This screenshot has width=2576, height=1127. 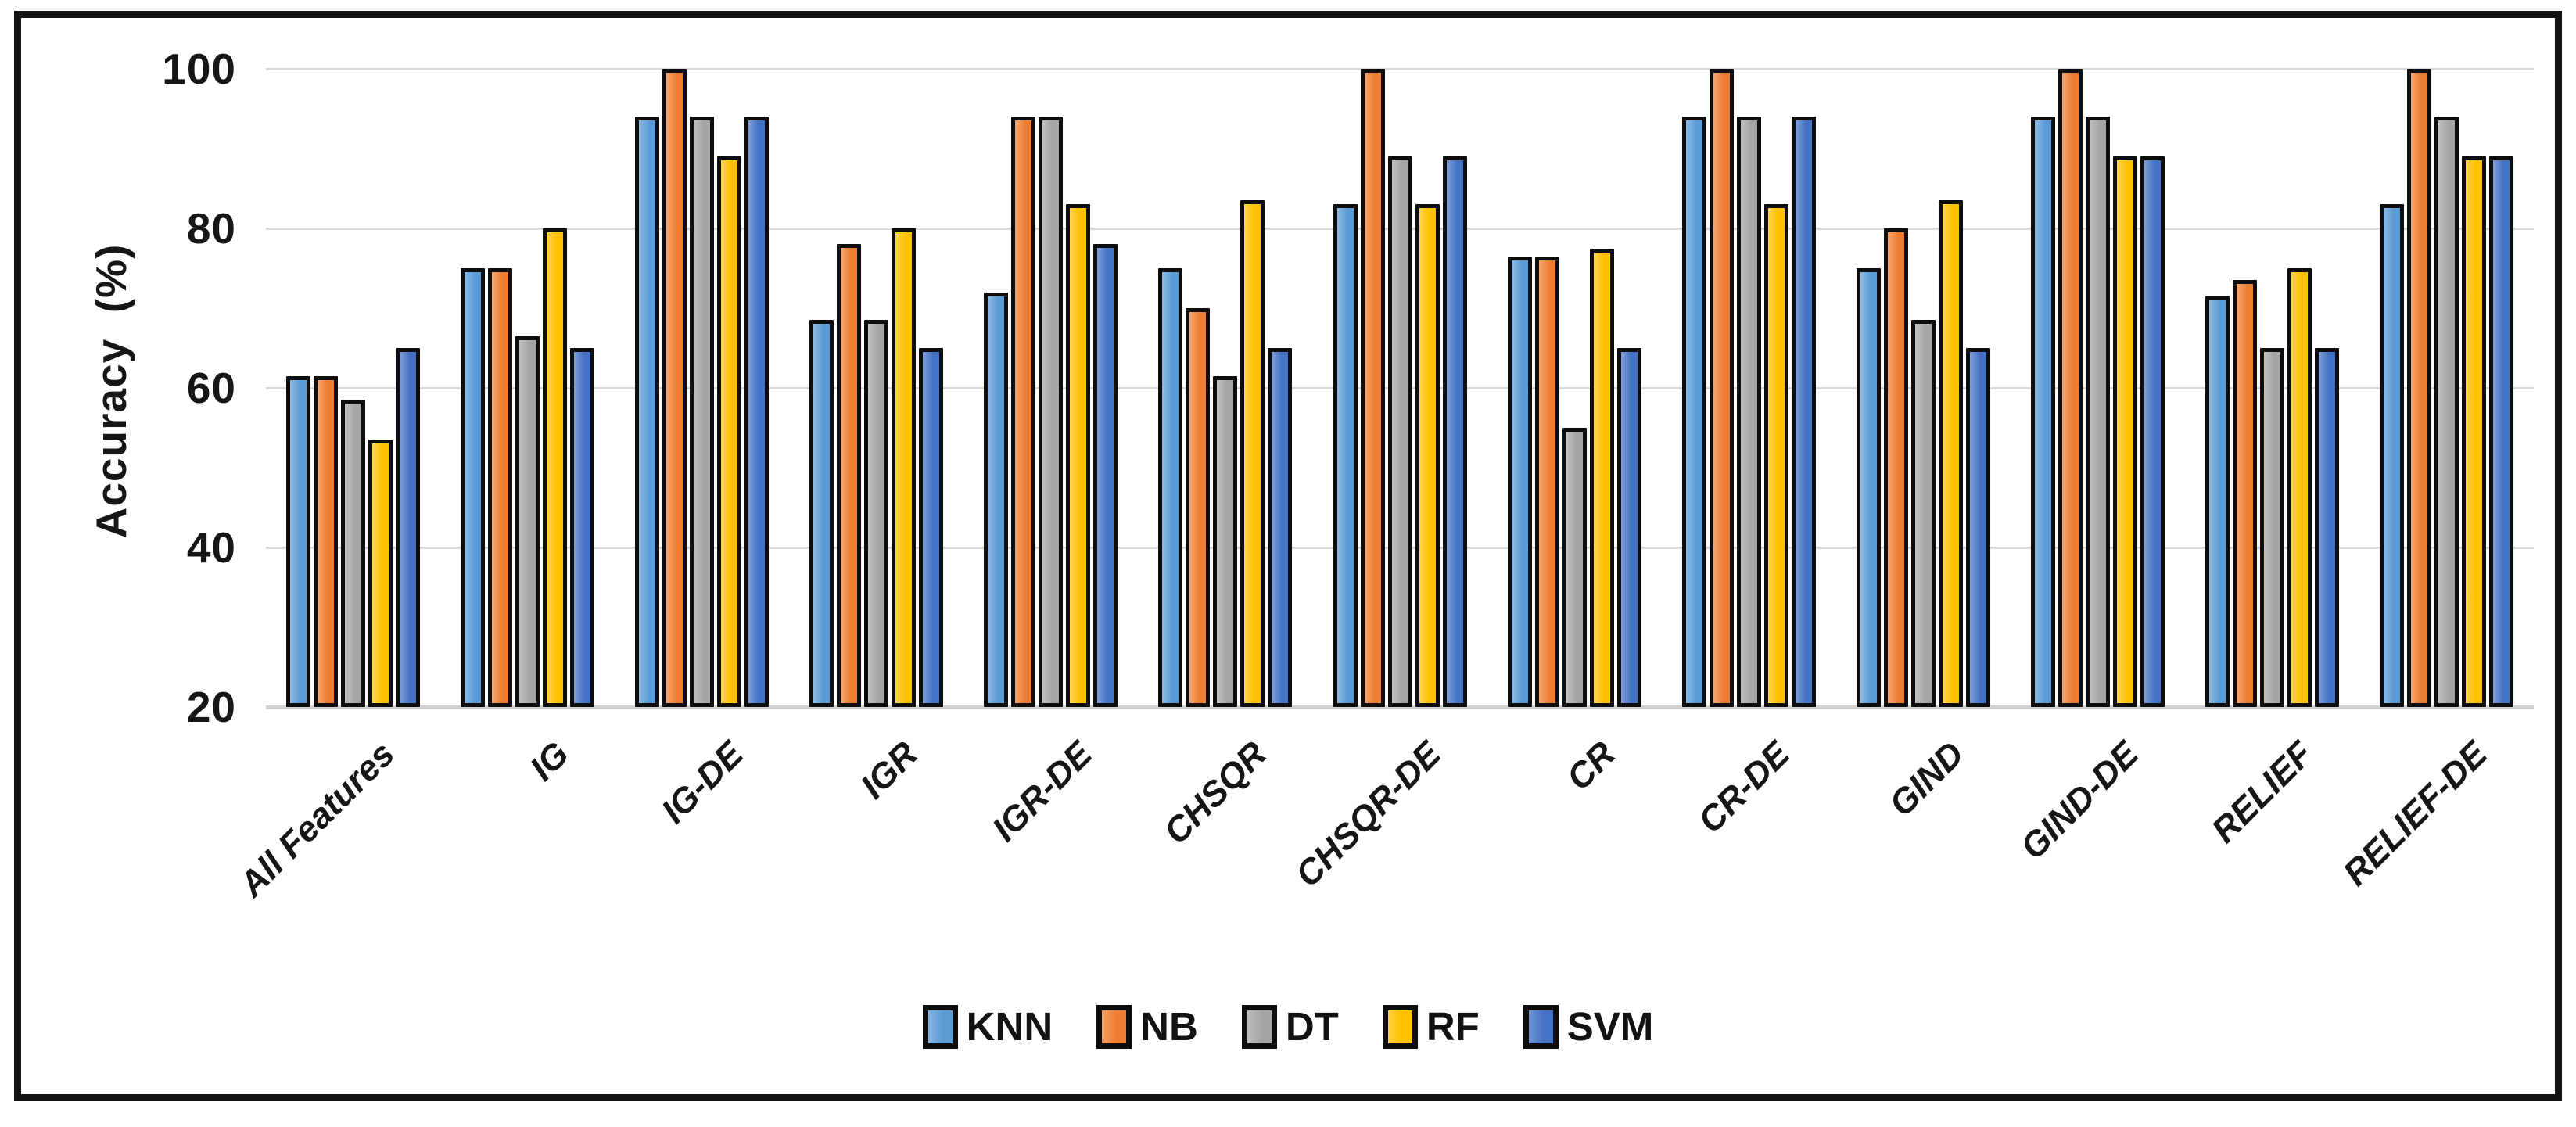 I want to click on x-axis-label-igr-de: IGR-DE, so click(x=1042, y=791).